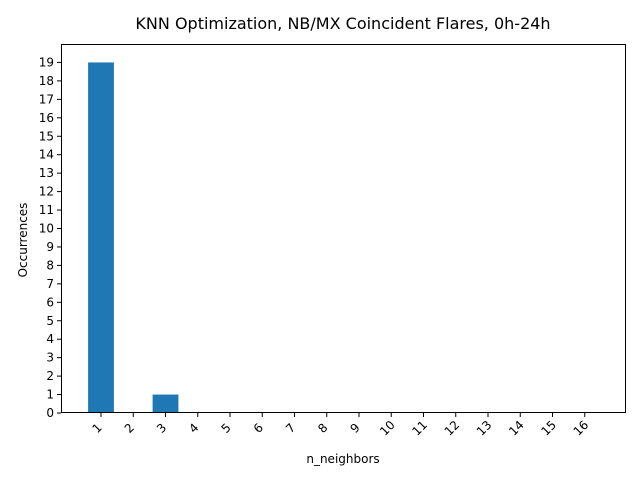 This screenshot has height=484, width=640. Describe the element at coordinates (50, 265) in the screenshot. I see `y-tick-label: 8` at that location.